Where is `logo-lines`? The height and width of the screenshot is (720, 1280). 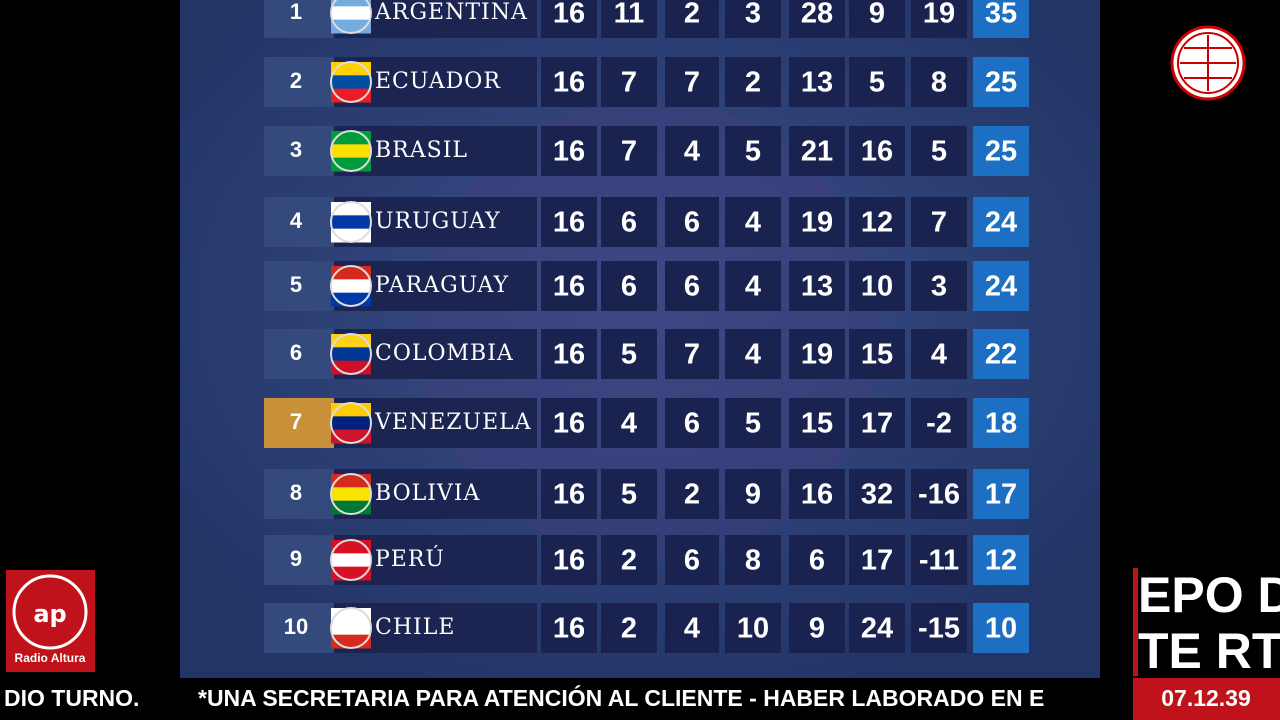 logo-lines is located at coordinates (1208, 63).